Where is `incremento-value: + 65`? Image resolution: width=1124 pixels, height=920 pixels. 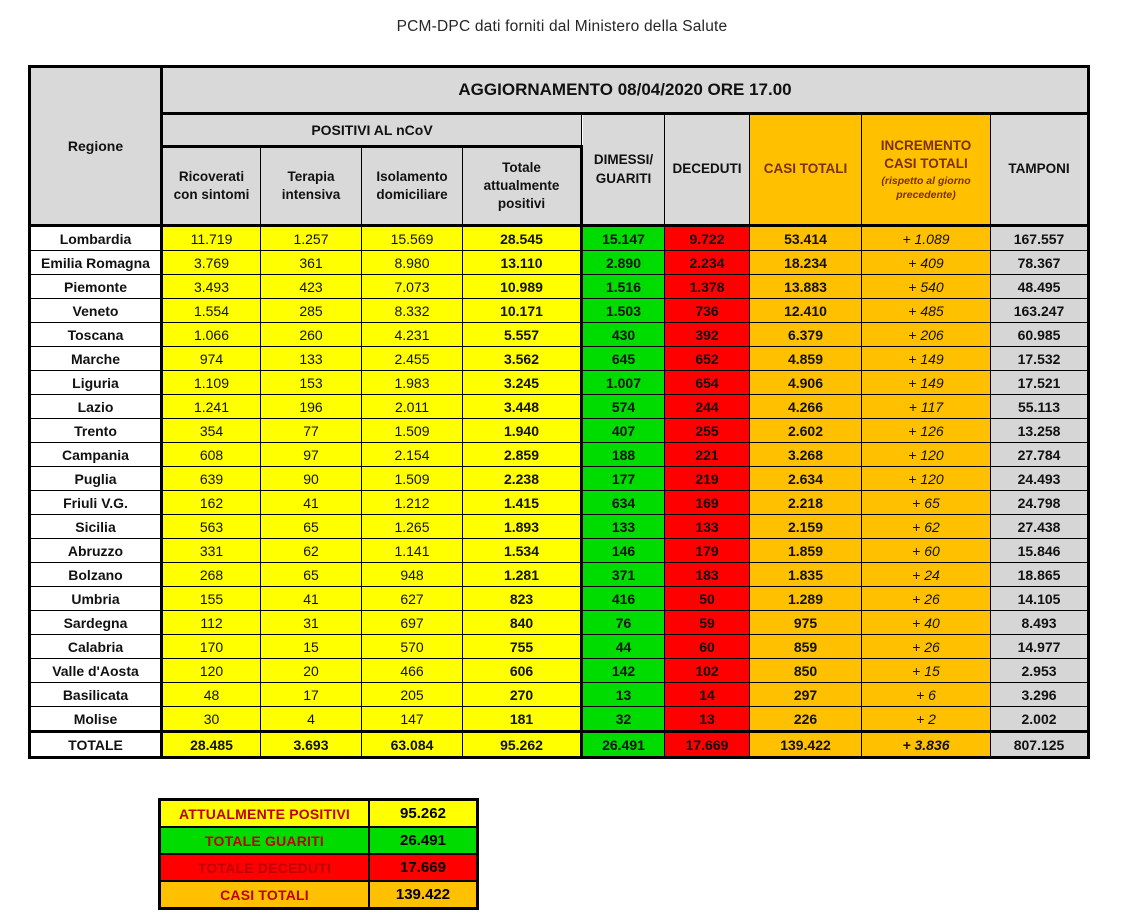
incremento-value: + 65 is located at coordinates (926, 502).